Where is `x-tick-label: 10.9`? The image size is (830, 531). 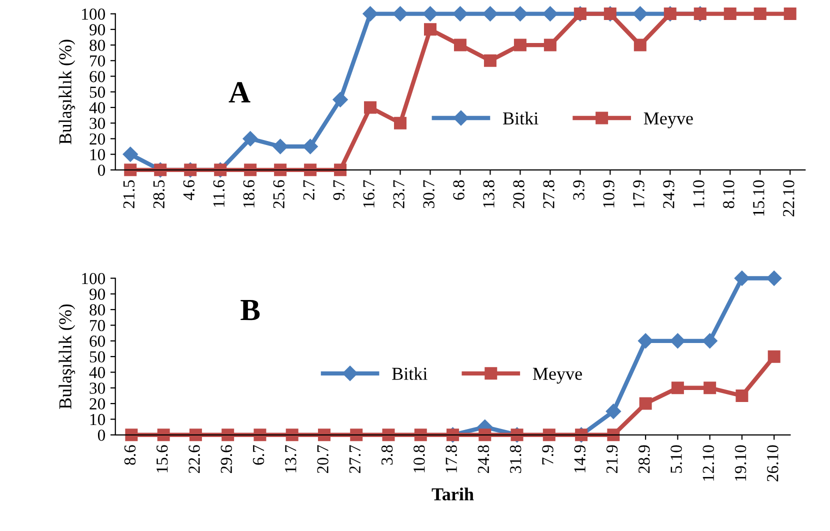 x-tick-label: 10.9 is located at coordinates (608, 194).